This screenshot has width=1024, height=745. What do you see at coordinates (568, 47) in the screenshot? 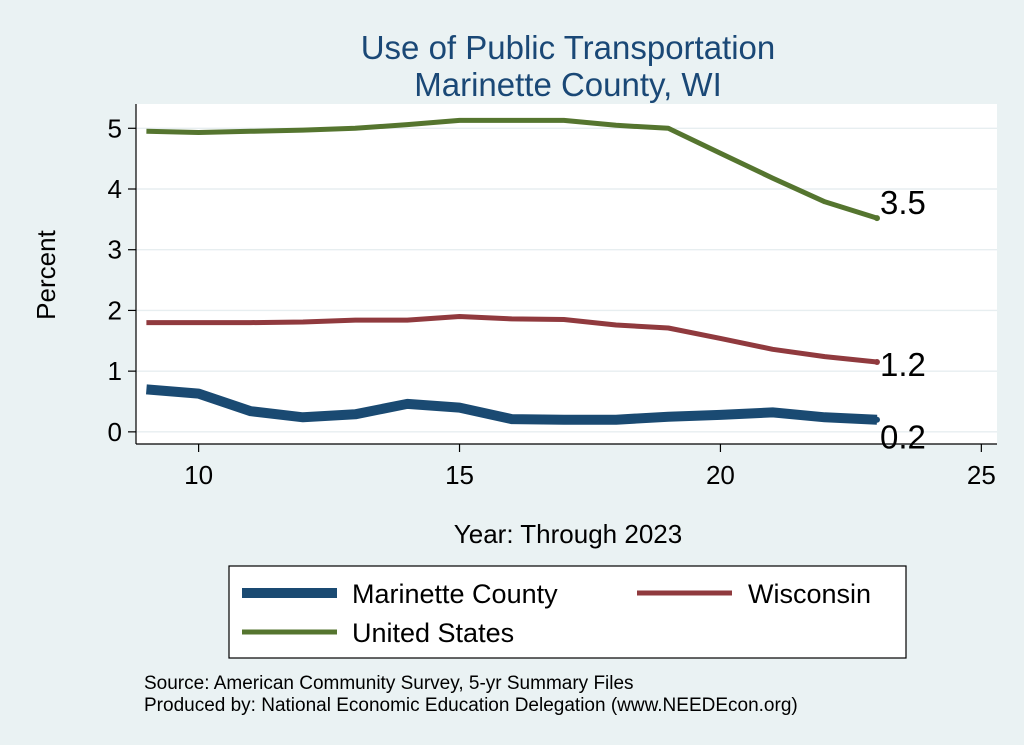
I see `chart-title-line-1: Use of Public Transportation` at bounding box center [568, 47].